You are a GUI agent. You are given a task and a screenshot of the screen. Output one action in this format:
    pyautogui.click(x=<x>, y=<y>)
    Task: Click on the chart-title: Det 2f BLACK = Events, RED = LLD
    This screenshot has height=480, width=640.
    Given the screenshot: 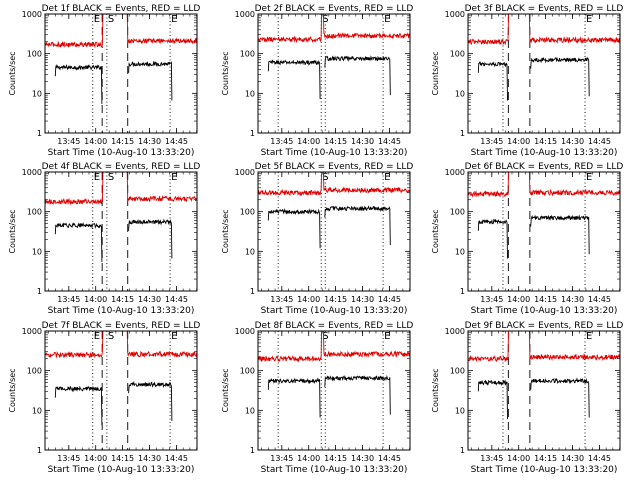 What is the action you would take?
    pyautogui.click(x=334, y=9)
    